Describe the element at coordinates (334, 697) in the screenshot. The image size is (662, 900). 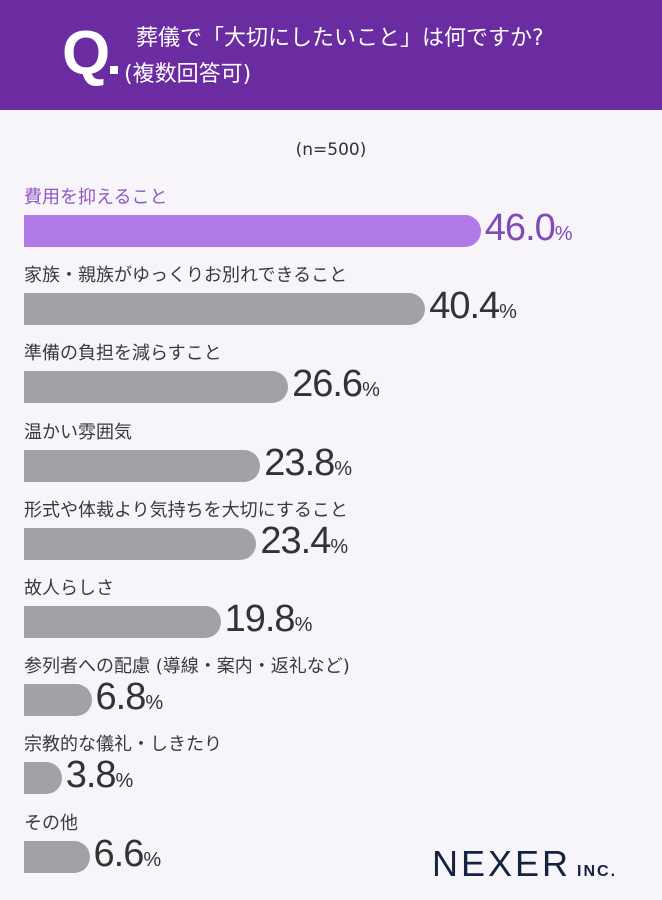
I see `bar-line: 6.8%` at that location.